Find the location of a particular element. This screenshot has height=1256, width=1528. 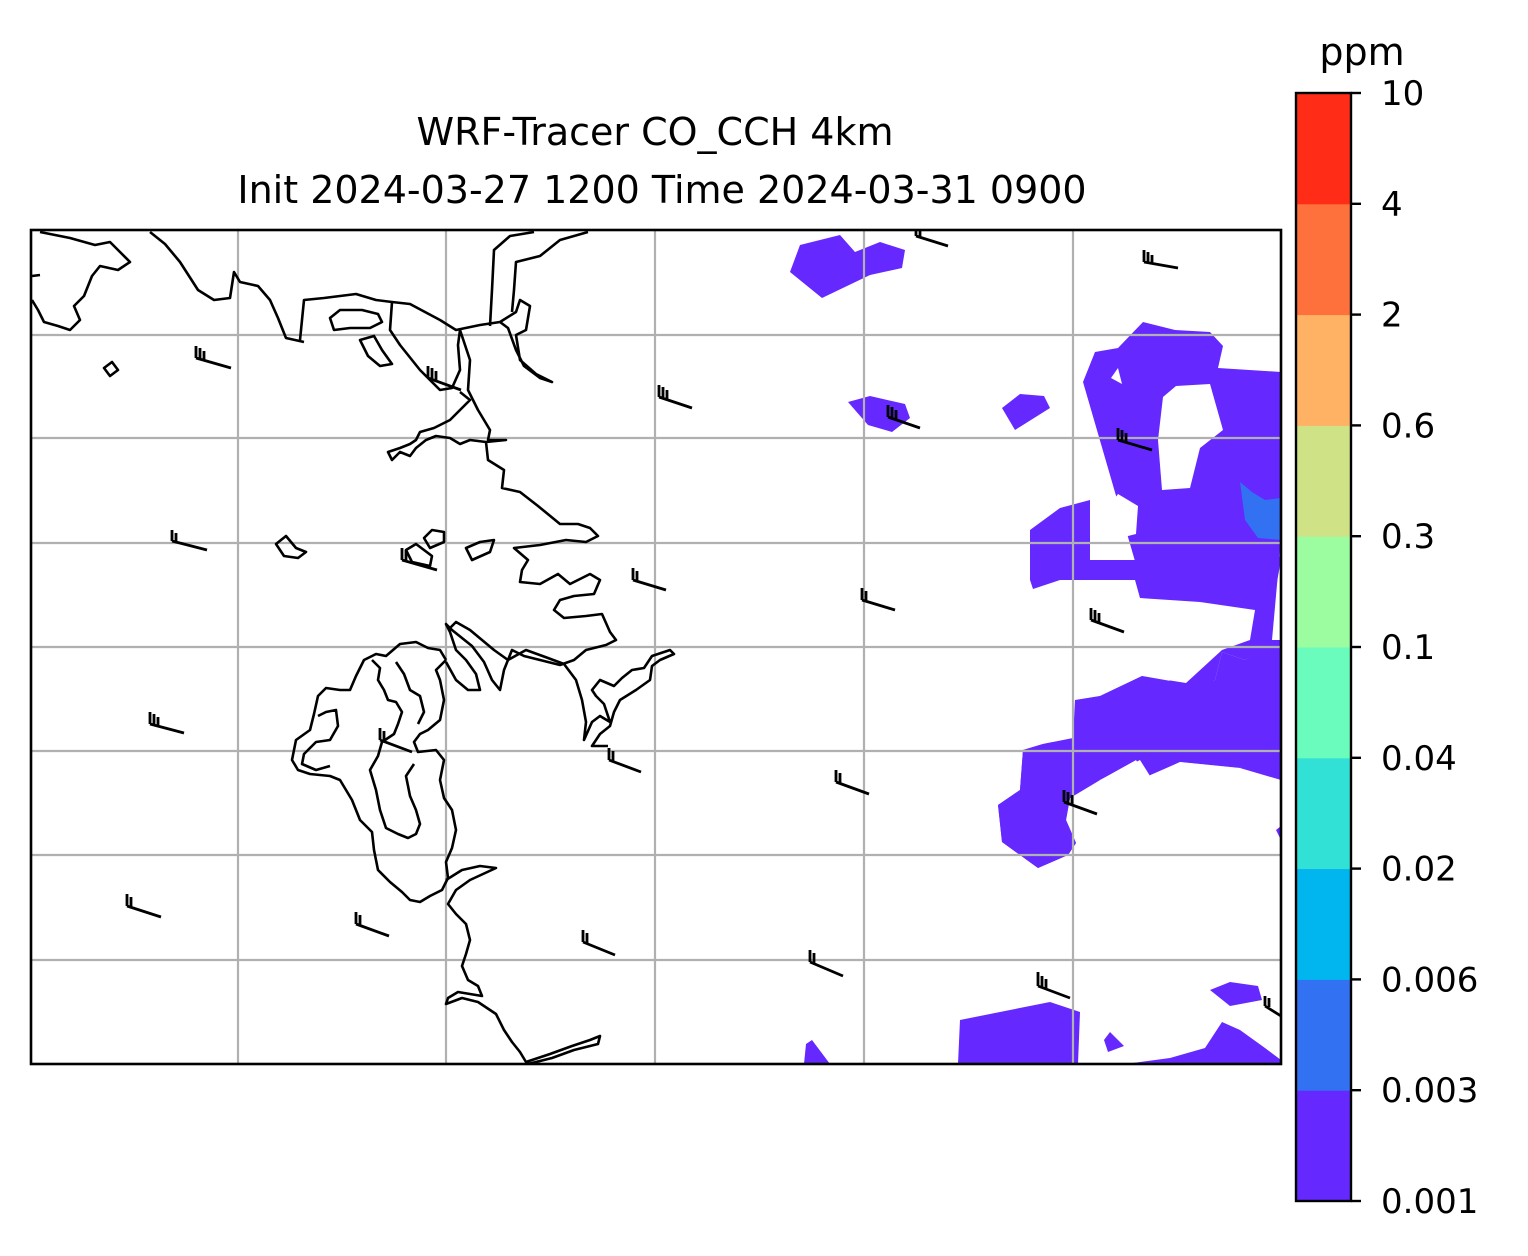

colorbar-tick-label: 4 is located at coordinates (1392, 205).